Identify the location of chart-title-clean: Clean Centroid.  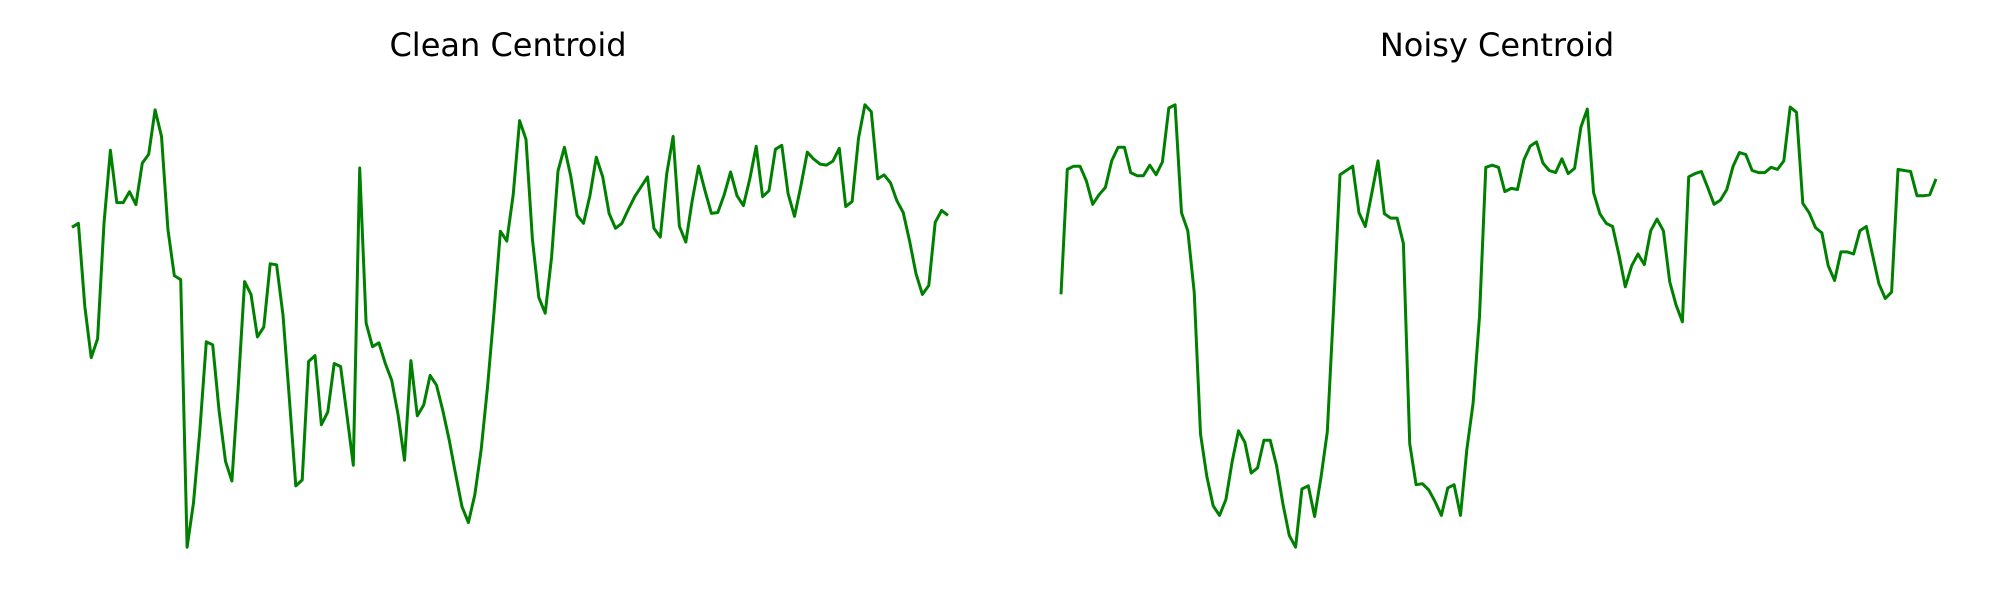
(508, 45).